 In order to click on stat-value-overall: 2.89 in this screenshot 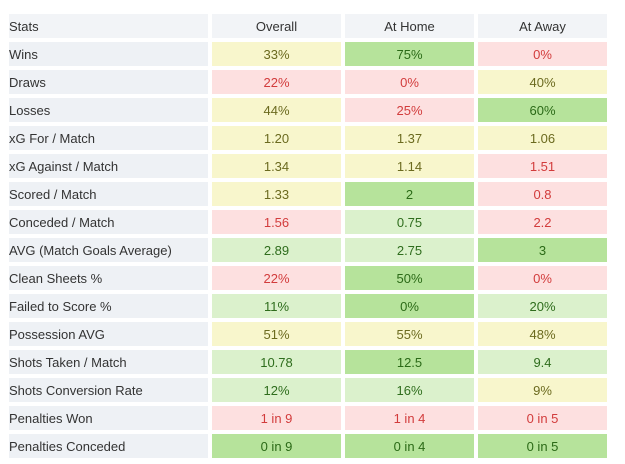, I will do `click(276, 250)`.